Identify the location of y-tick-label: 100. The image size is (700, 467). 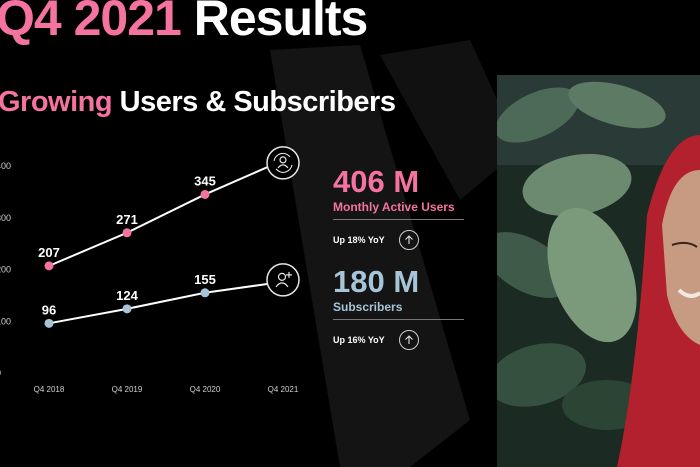
(5, 321).